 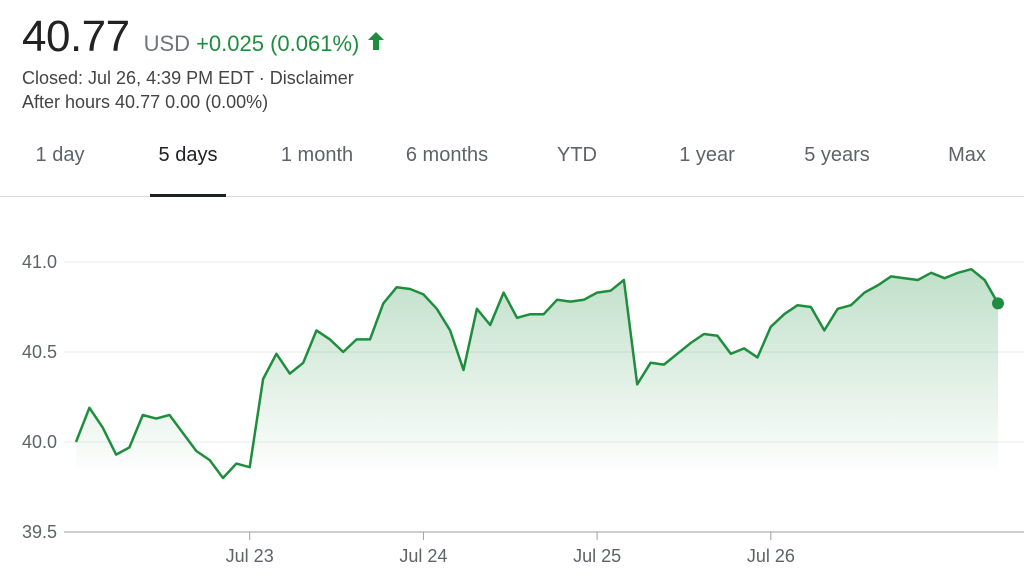 I want to click on active-tab-underline, so click(x=188, y=195).